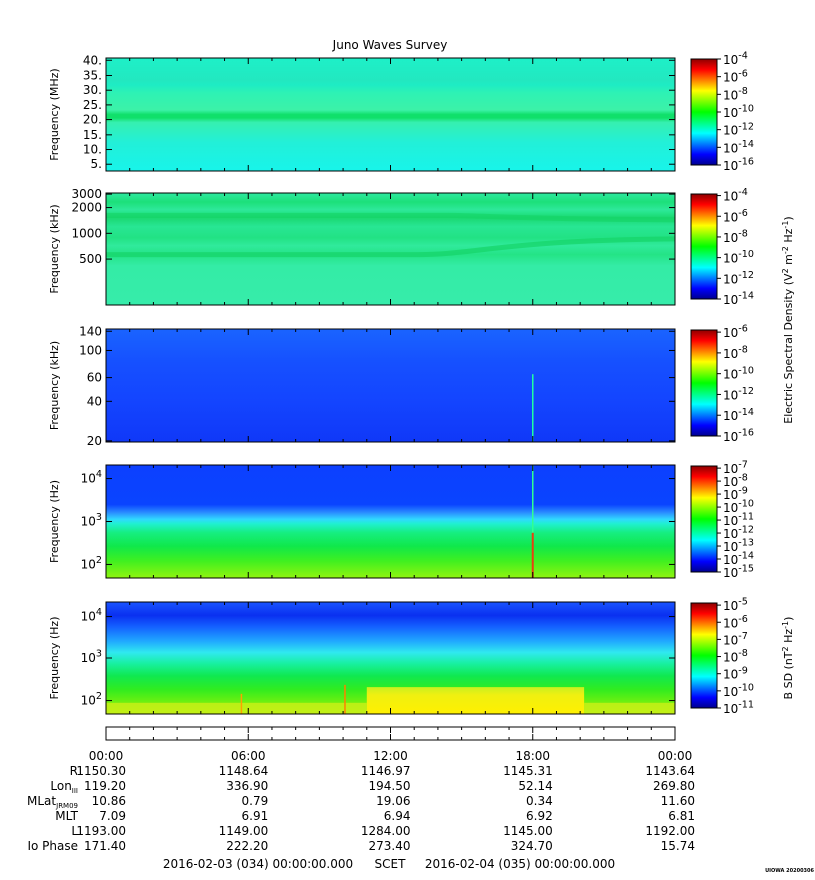 This screenshot has width=815, height=880. I want to click on ephemeris-row-label: L, so click(74, 831).